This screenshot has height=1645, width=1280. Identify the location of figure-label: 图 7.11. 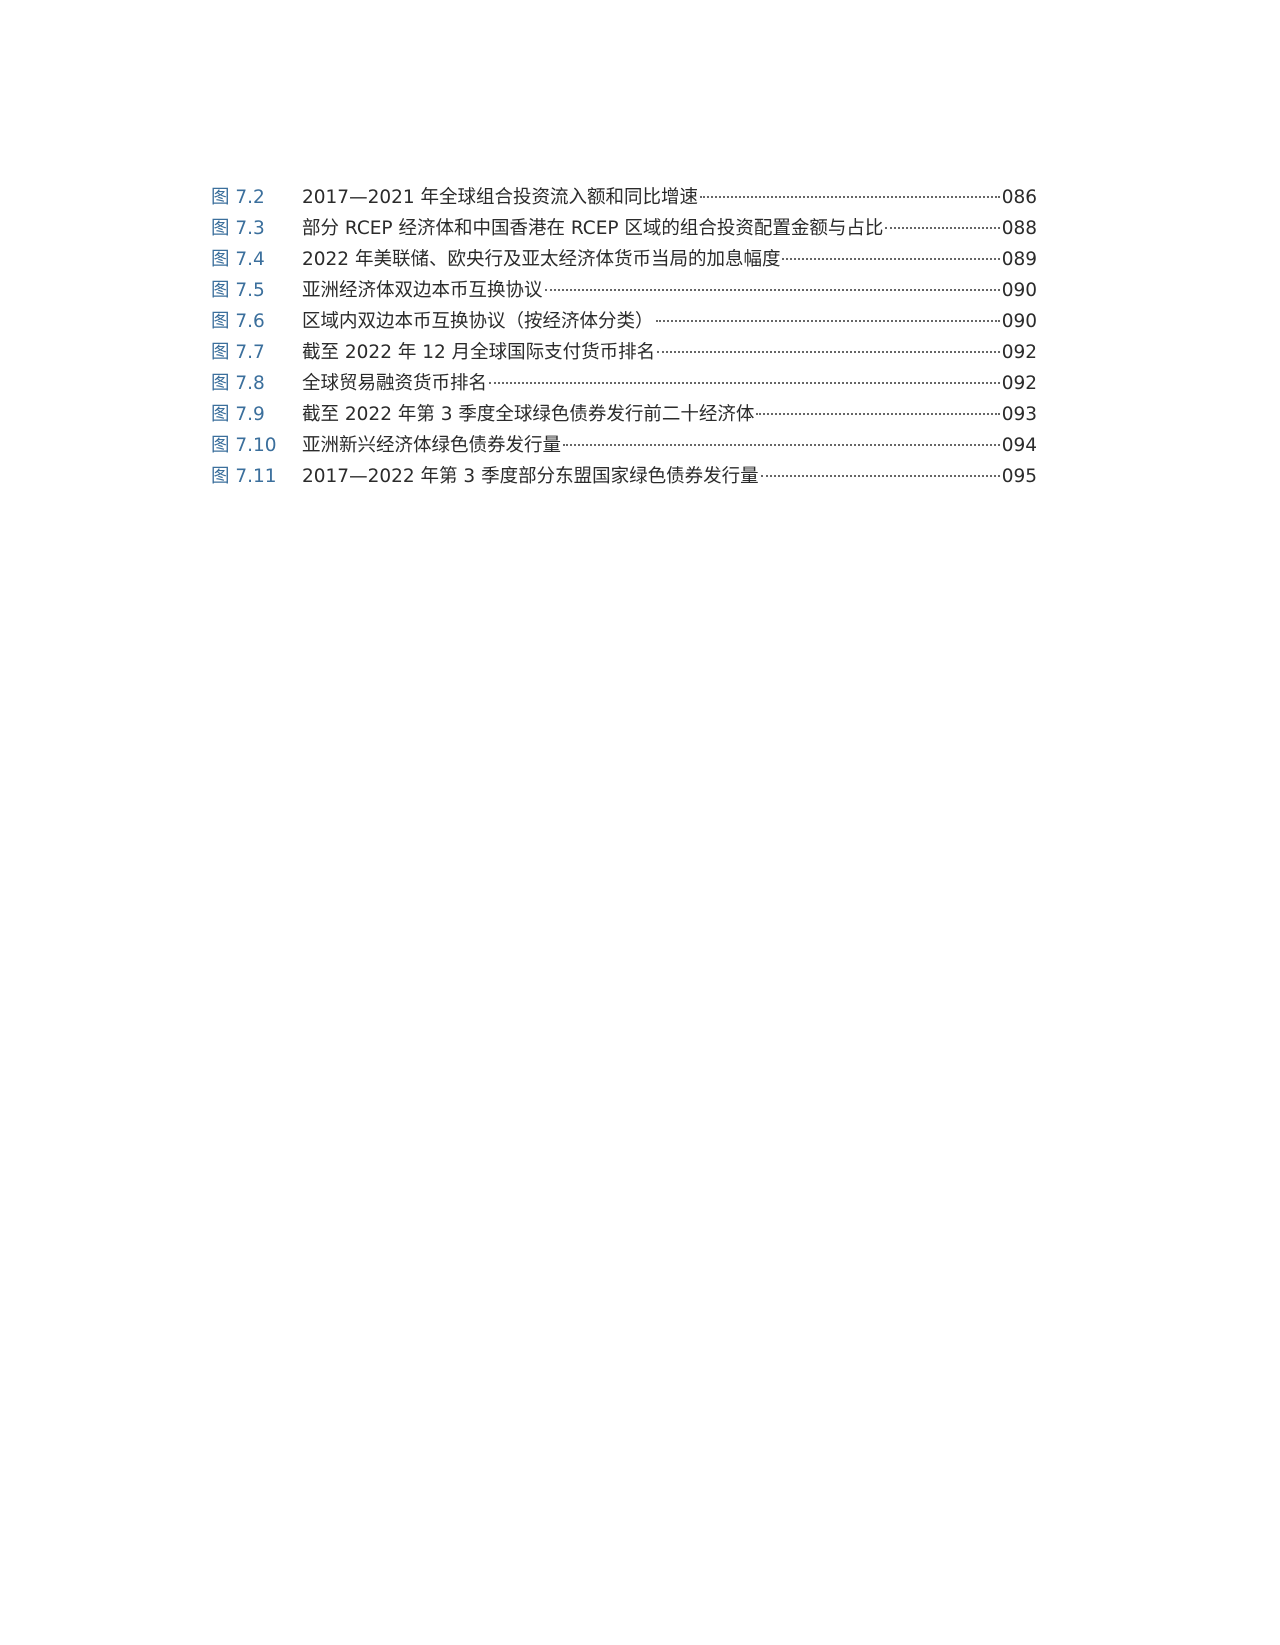
(244, 476).